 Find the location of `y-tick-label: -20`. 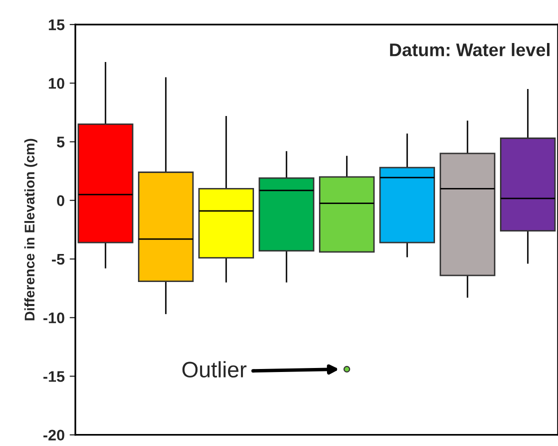

y-tick-label: -20 is located at coordinates (53, 435).